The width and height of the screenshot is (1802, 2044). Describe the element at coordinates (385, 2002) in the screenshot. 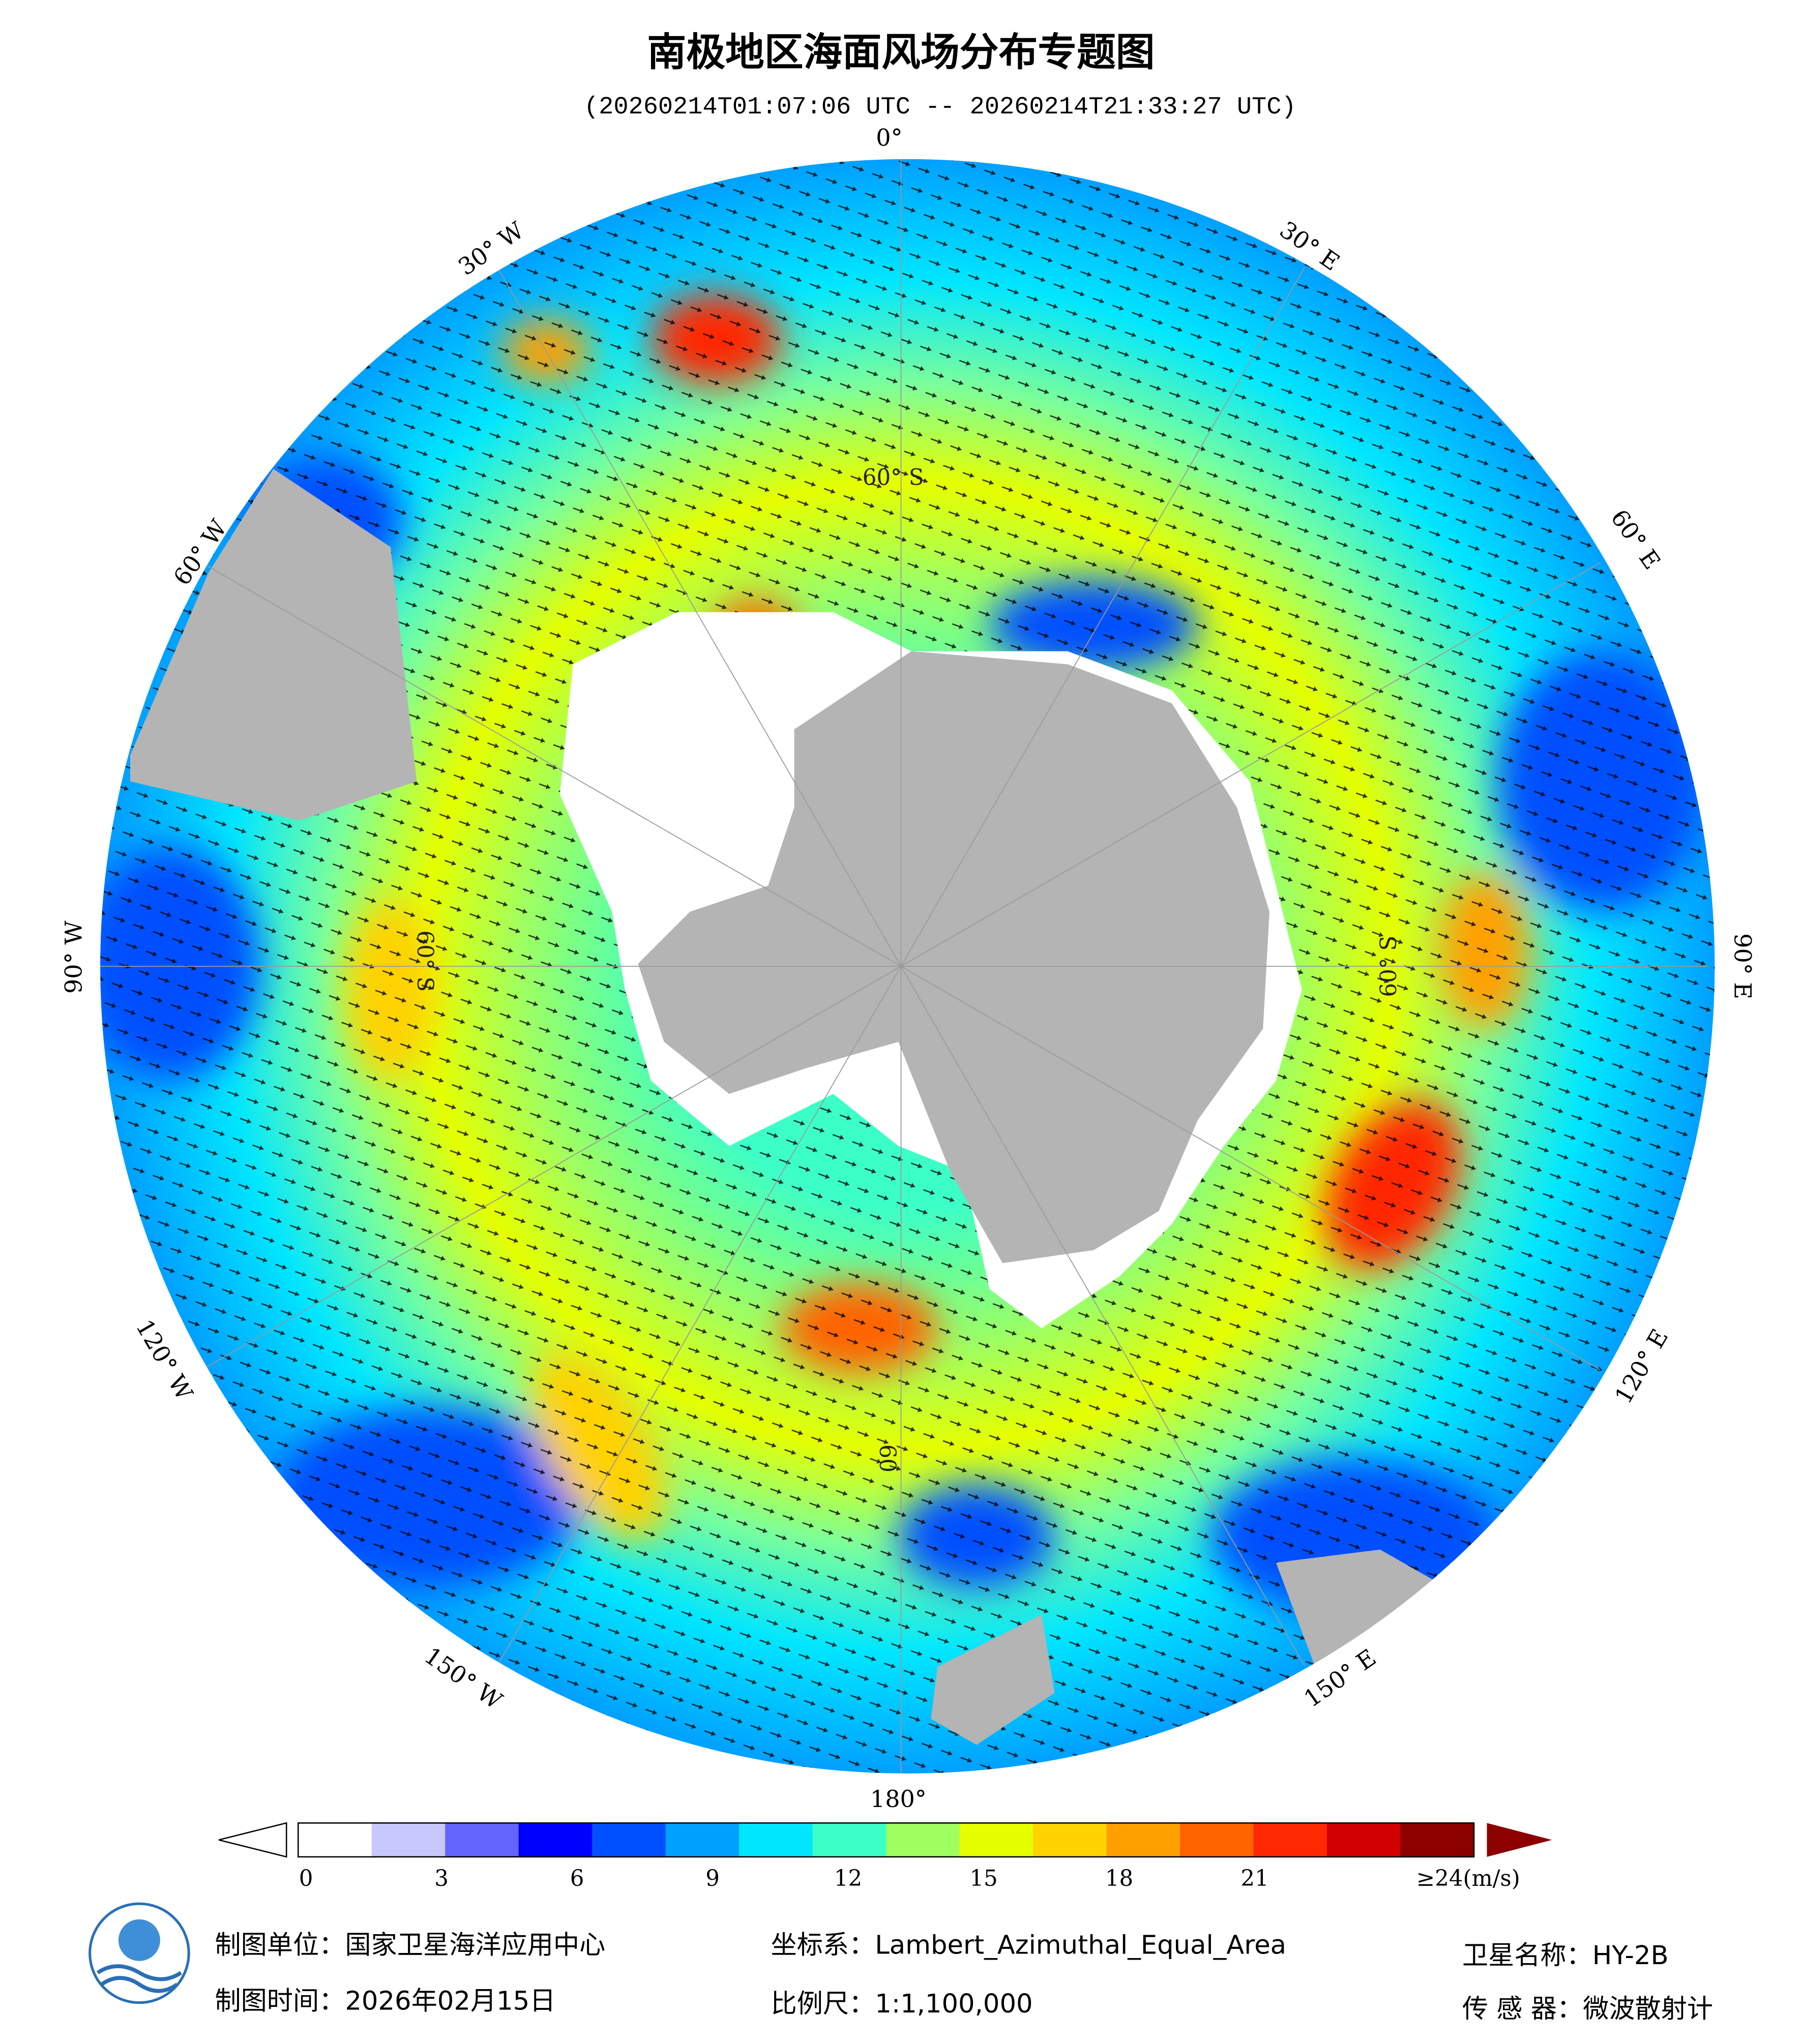

I see `map-date: 制图时间：2026年02月15日` at that location.